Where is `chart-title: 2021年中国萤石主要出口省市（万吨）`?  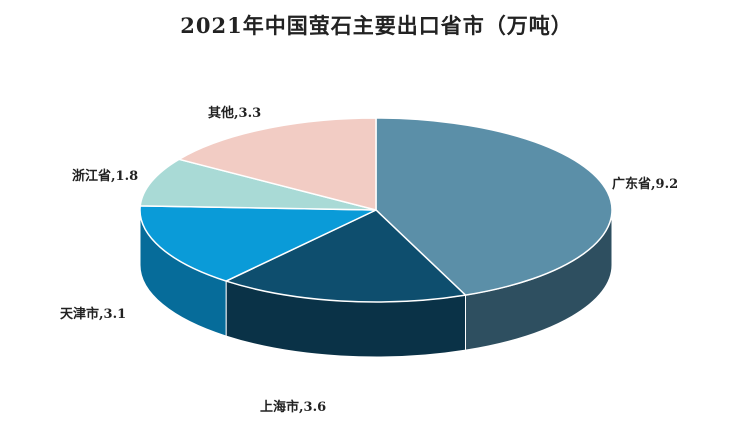
chart-title: 2021年中国萤石主要出口省市（万吨） is located at coordinates (376, 25).